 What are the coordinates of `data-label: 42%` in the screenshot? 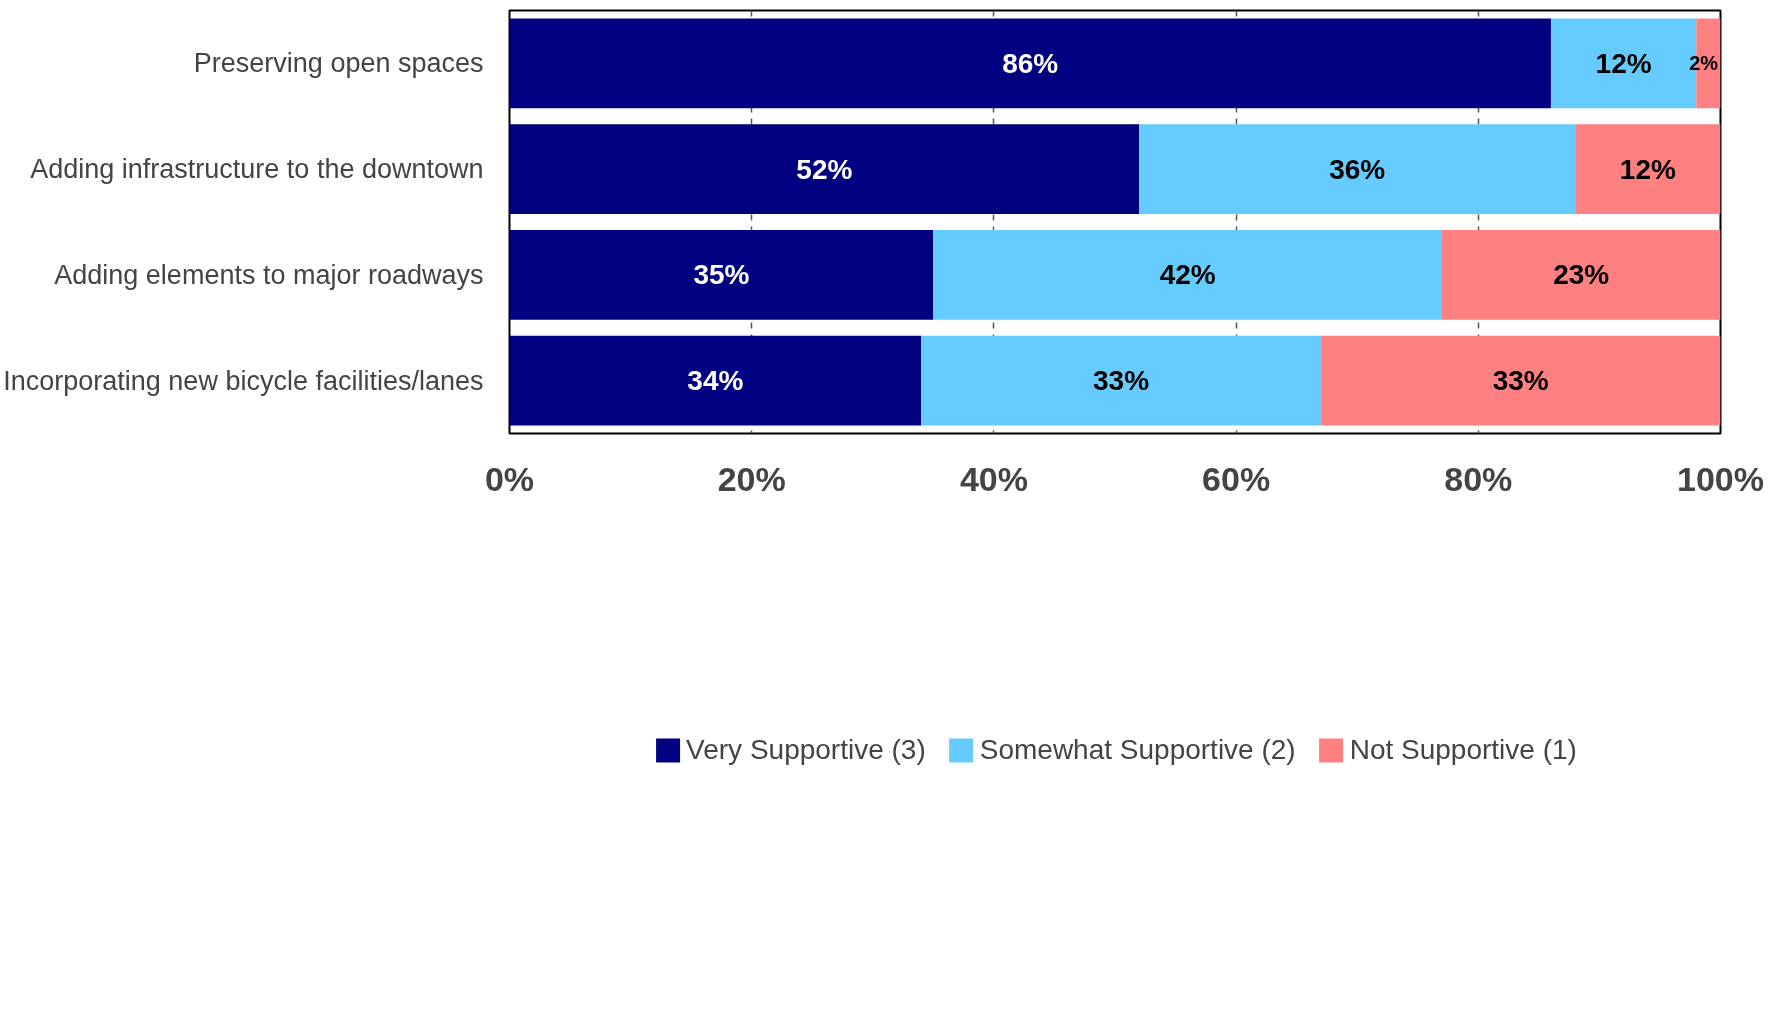 It's located at (1187, 275).